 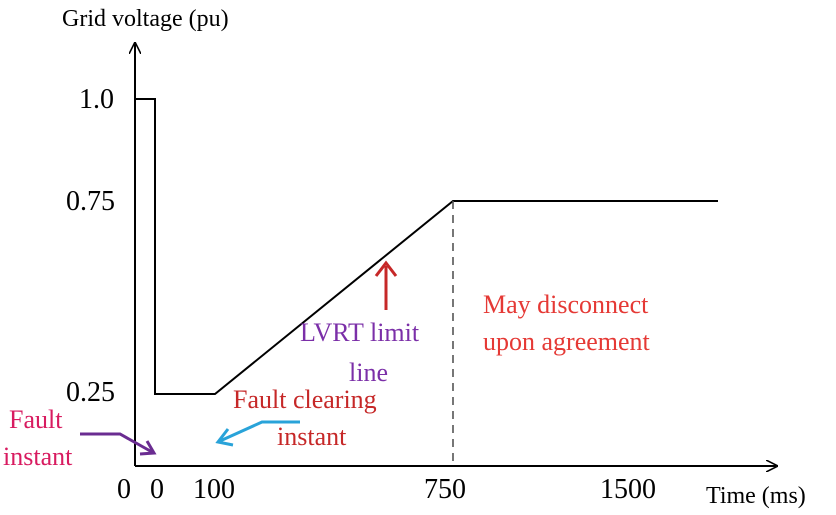 I want to click on fault-instant-text-line2: instant, so click(x=38, y=456).